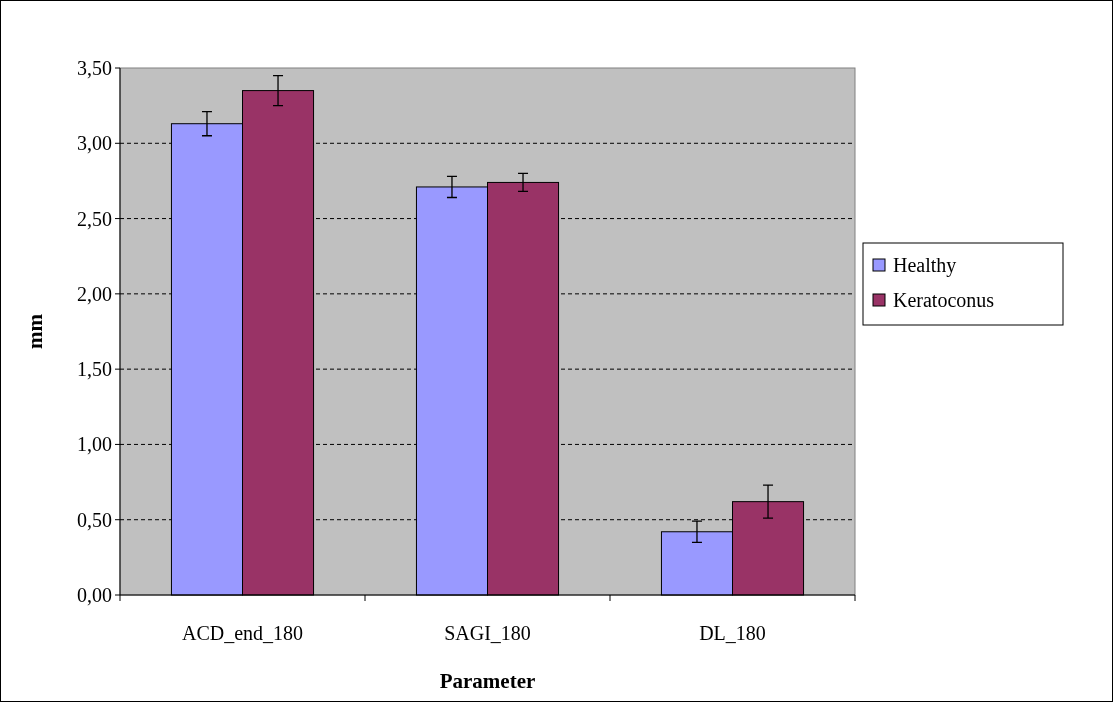 This screenshot has width=1113, height=702. I want to click on y-tick-label: 0,00, so click(94, 595).